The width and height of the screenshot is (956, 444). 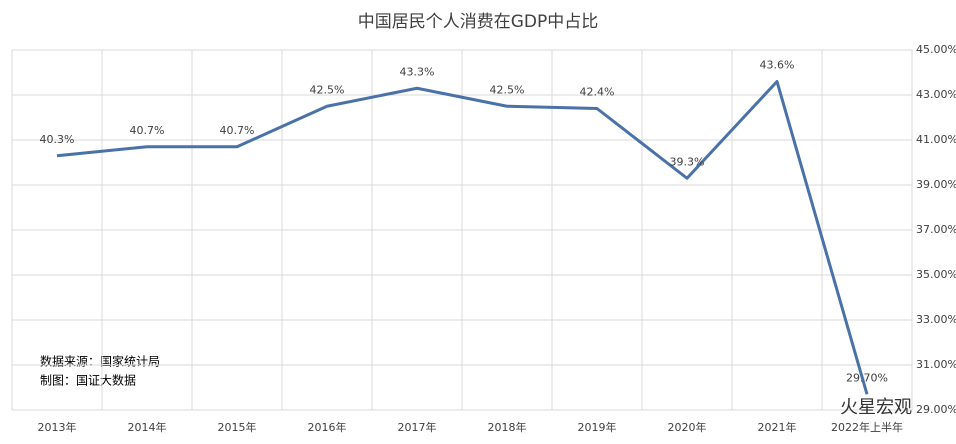 I want to click on y-tick-label: 29.00%, so click(x=936, y=409).